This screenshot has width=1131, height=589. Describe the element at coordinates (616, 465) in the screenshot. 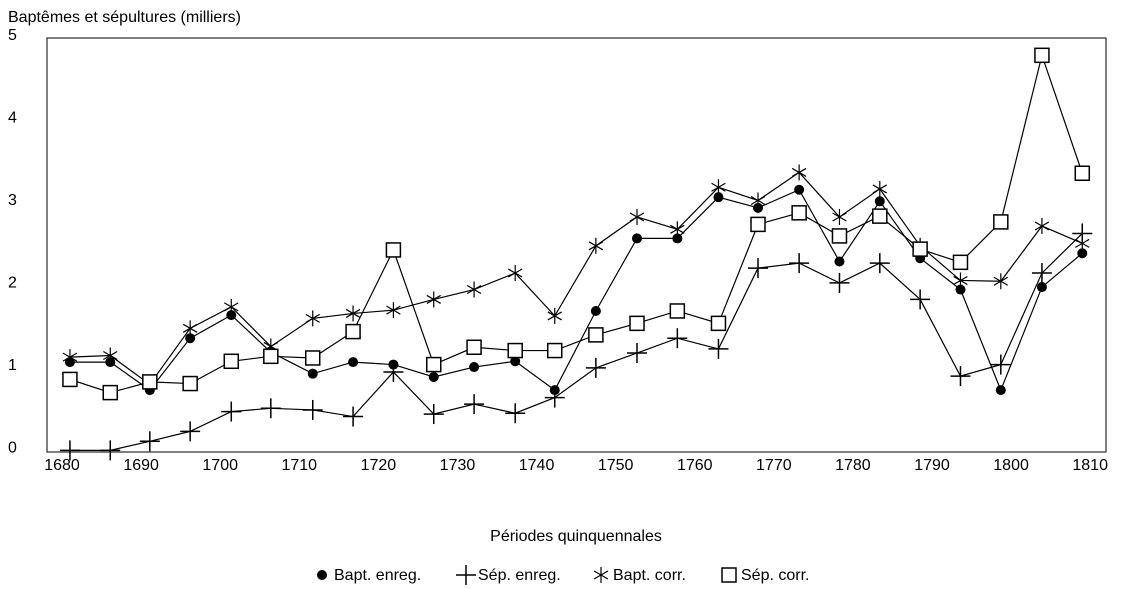

I see `x-tick-label: 1750` at that location.